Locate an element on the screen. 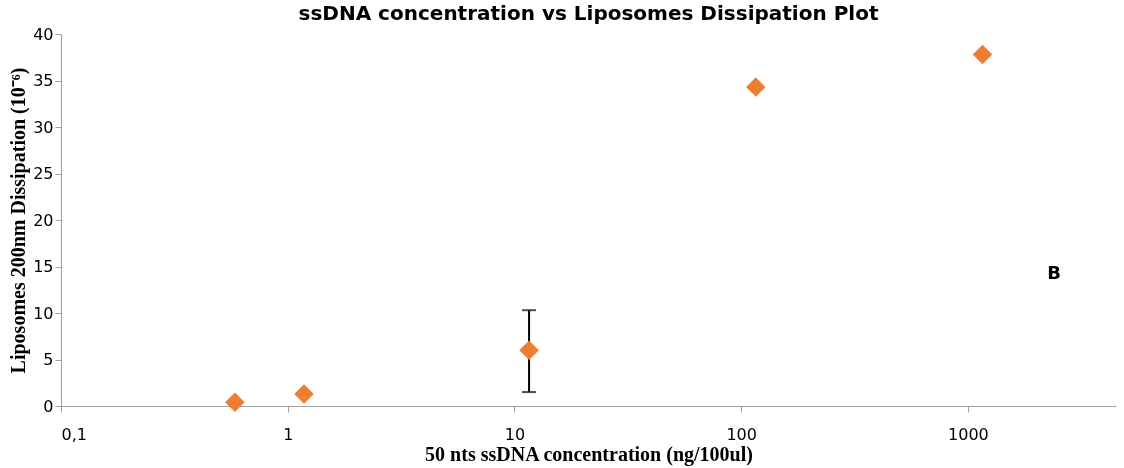  y-tick-label: 0 is located at coordinates (48, 406).